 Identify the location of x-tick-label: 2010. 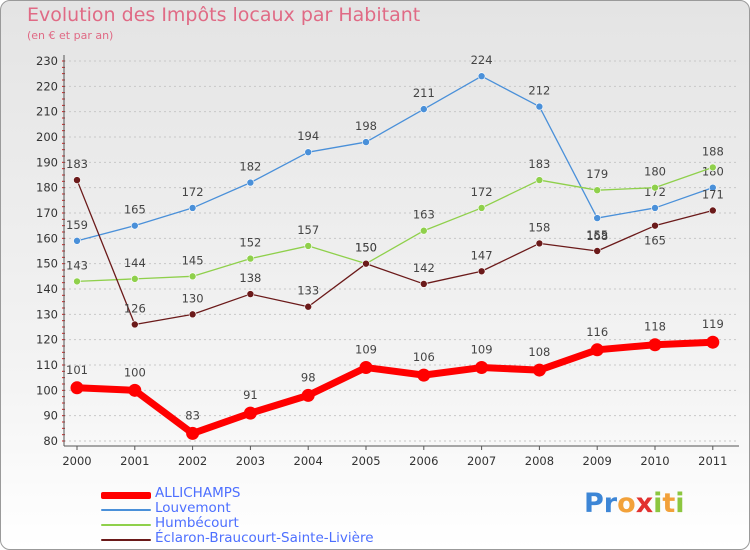
(654, 461).